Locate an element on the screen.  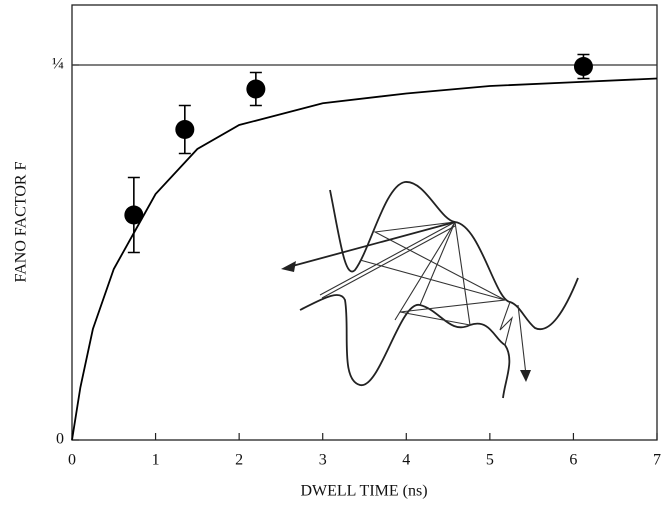
x-tick-label: 4 is located at coordinates (406, 460).